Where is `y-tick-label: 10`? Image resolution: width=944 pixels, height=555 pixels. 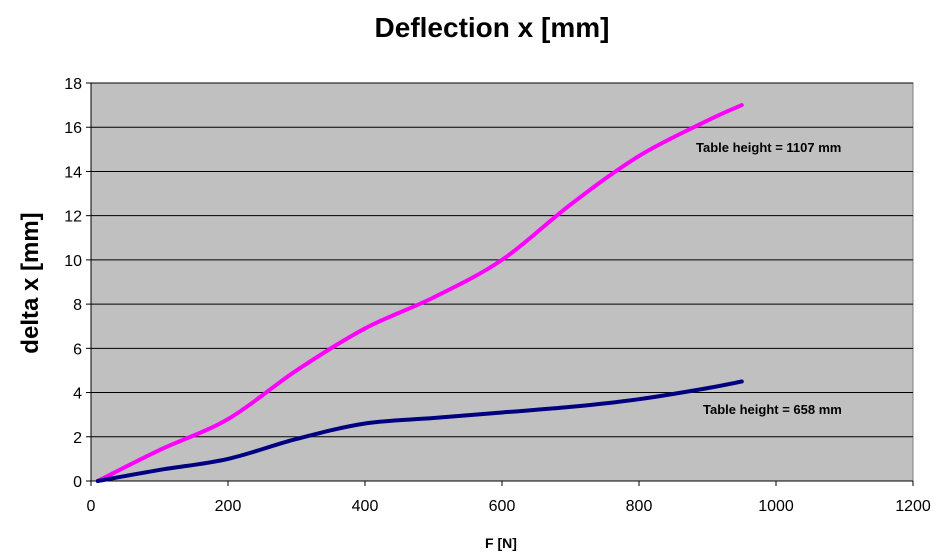
y-tick-label: 10 is located at coordinates (73, 261).